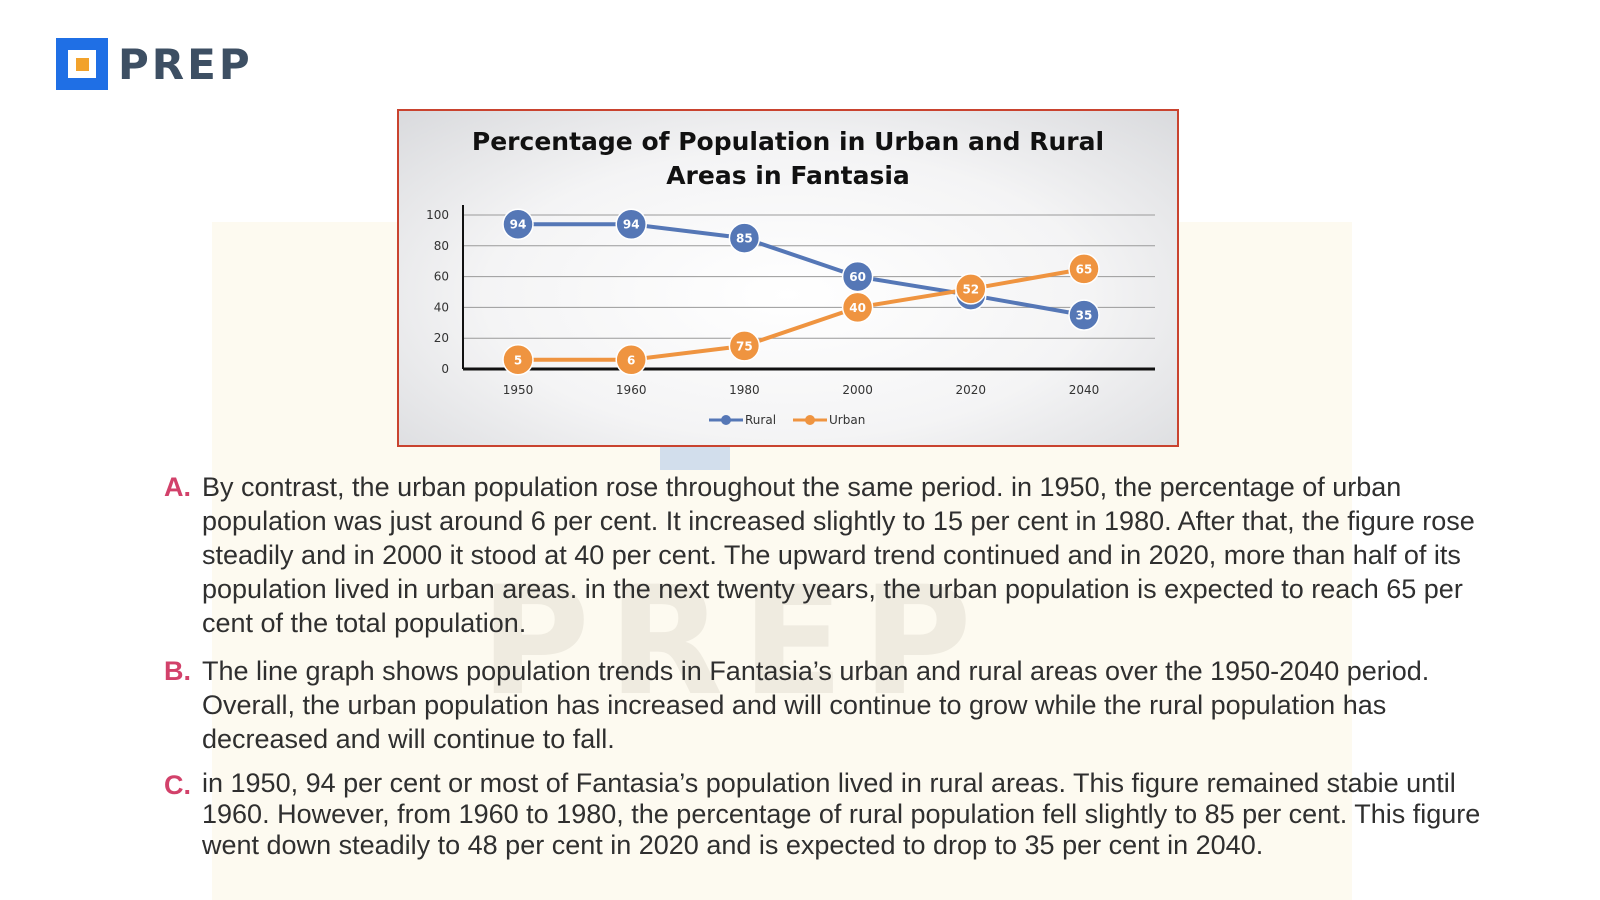  Describe the element at coordinates (177, 785) in the screenshot. I see `answer-letter: C.` at that location.